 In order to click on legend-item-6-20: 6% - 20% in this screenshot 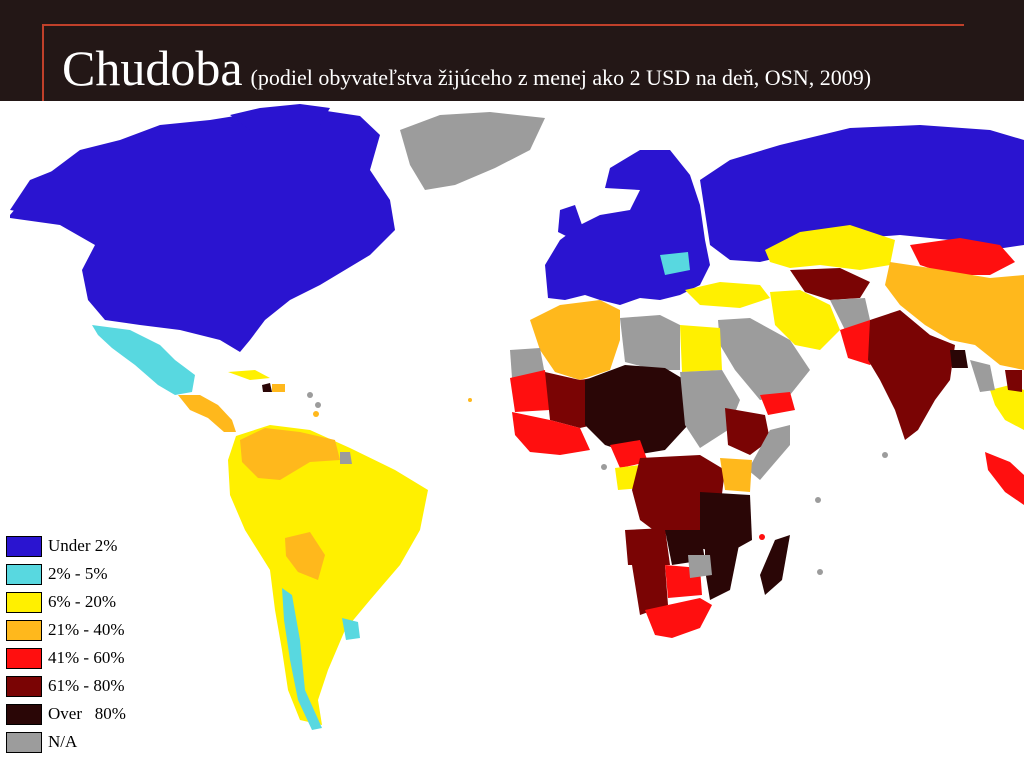, I will do `click(106, 603)`.